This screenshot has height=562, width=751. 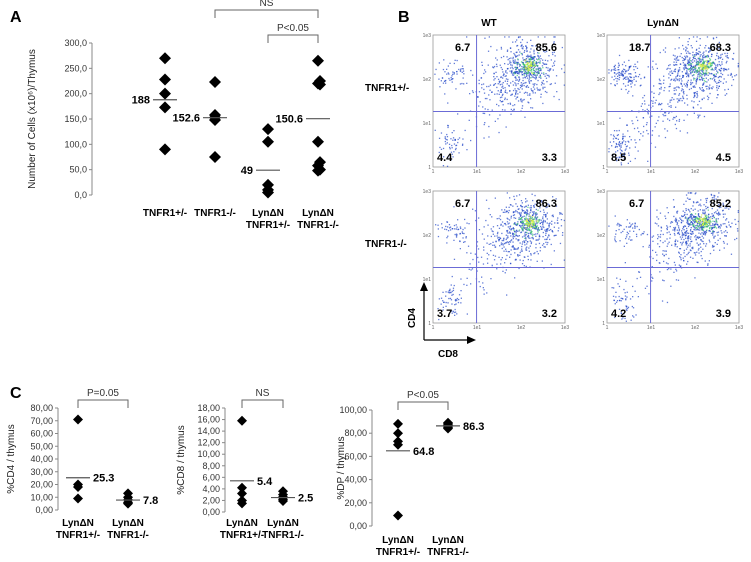 What do you see at coordinates (211, 489) in the screenshot?
I see `y-tick-label: 4,00` at bounding box center [211, 489].